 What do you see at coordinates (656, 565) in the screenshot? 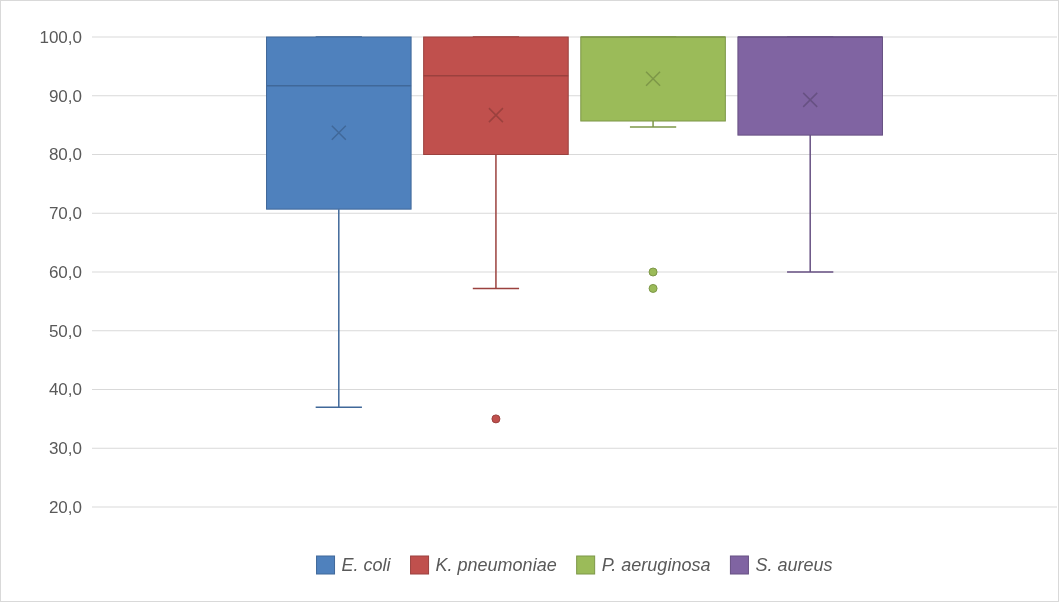
I see `legend-label: P. aeruginosa` at bounding box center [656, 565].